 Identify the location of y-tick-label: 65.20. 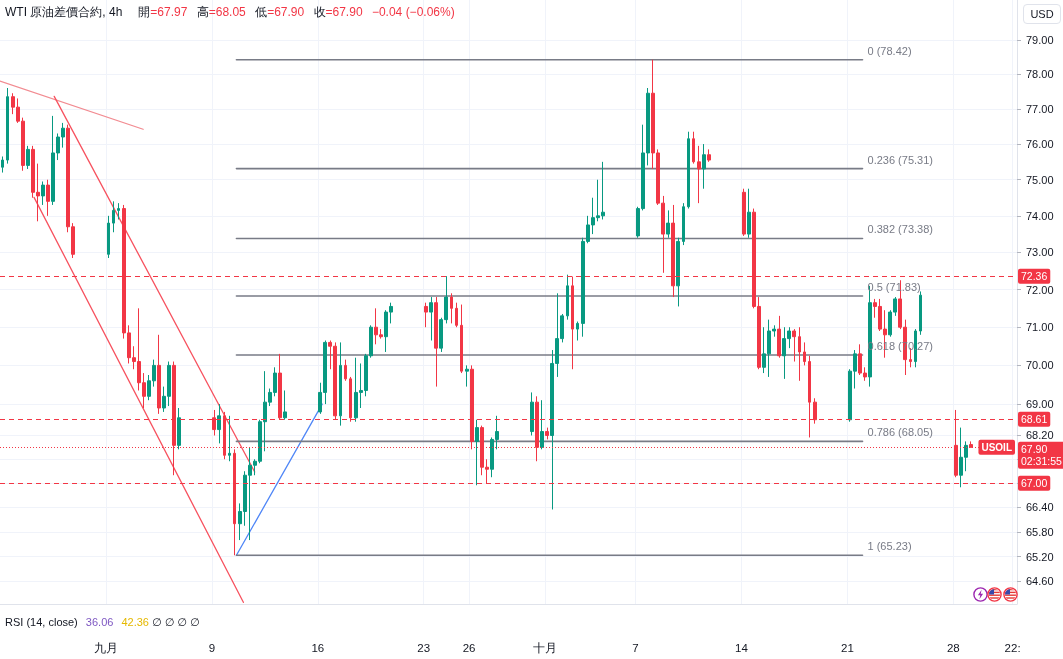
(1040, 556).